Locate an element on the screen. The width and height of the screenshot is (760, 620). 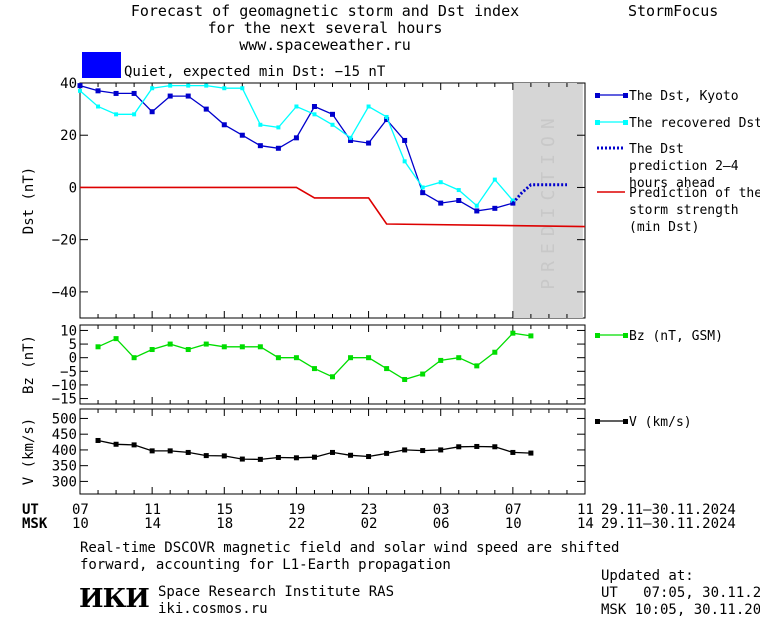
iki-logo: ИКИ is located at coordinates (114, 599).